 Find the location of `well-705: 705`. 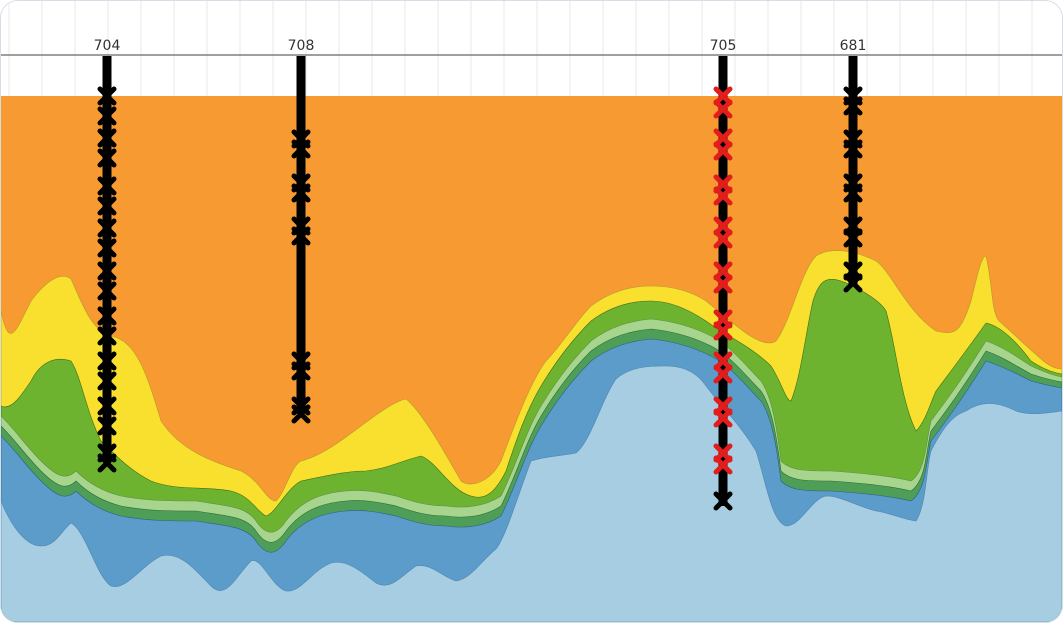

well-705: 705 is located at coordinates (723, 274).